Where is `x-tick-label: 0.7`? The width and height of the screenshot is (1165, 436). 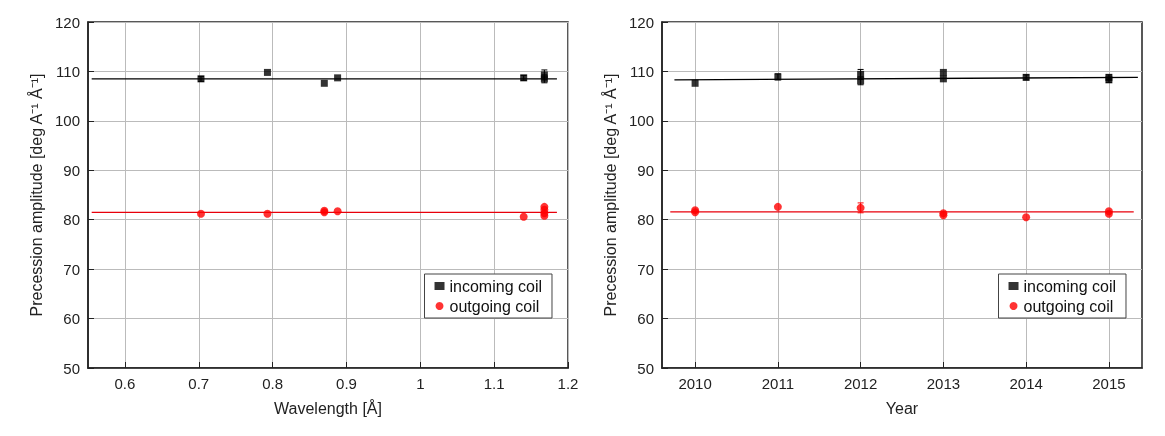 x-tick-label: 0.7 is located at coordinates (199, 383).